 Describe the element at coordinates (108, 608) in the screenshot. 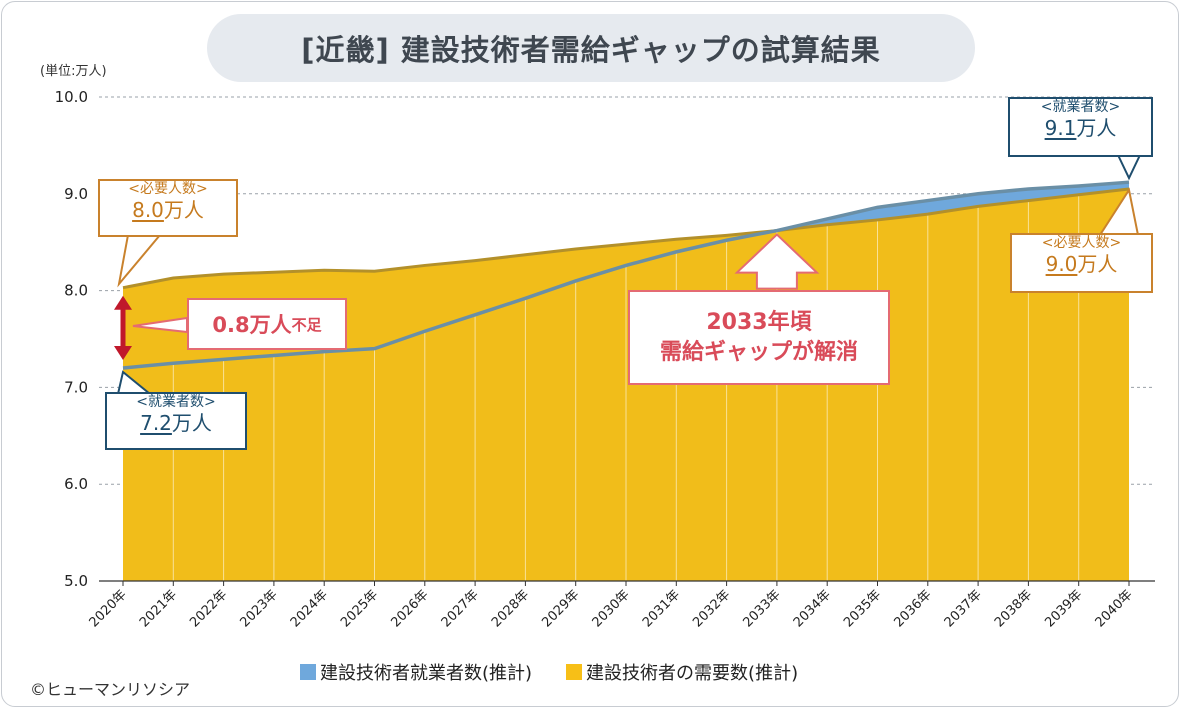

I see `x-tick-label: 2020年` at that location.